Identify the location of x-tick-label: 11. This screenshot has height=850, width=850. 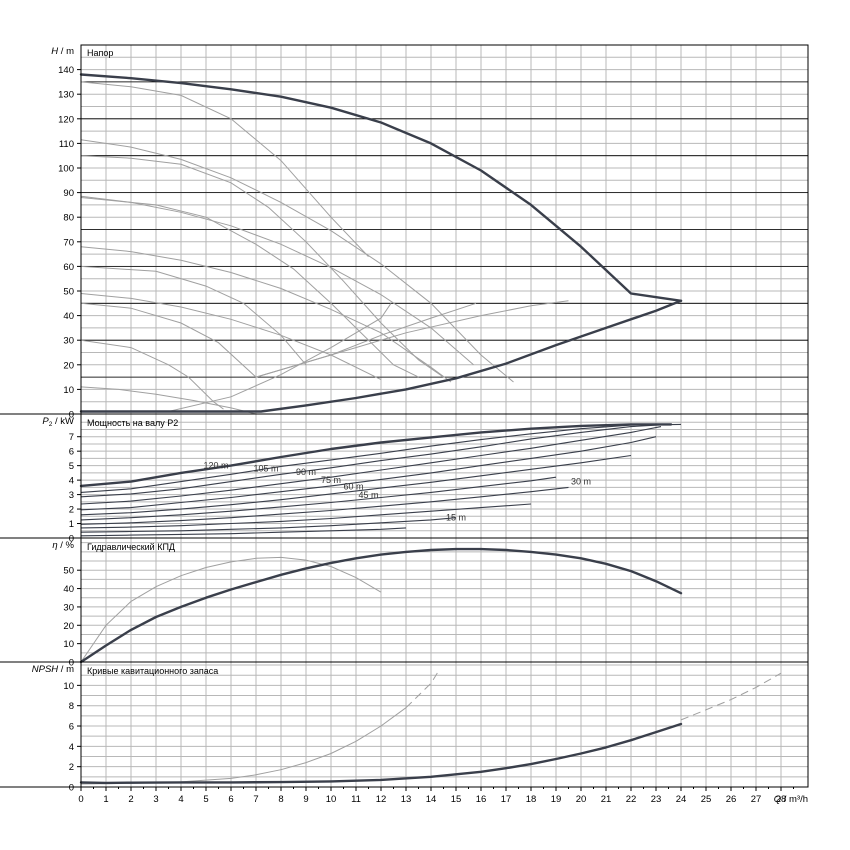
(356, 799).